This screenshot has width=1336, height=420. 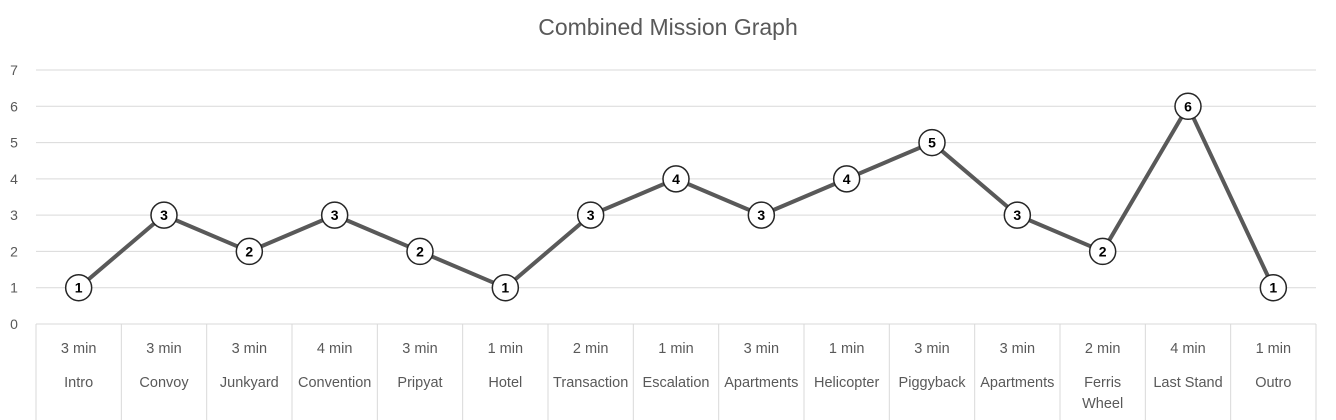 What do you see at coordinates (1102, 383) in the screenshot?
I see `category-name-label: Ferris` at bounding box center [1102, 383].